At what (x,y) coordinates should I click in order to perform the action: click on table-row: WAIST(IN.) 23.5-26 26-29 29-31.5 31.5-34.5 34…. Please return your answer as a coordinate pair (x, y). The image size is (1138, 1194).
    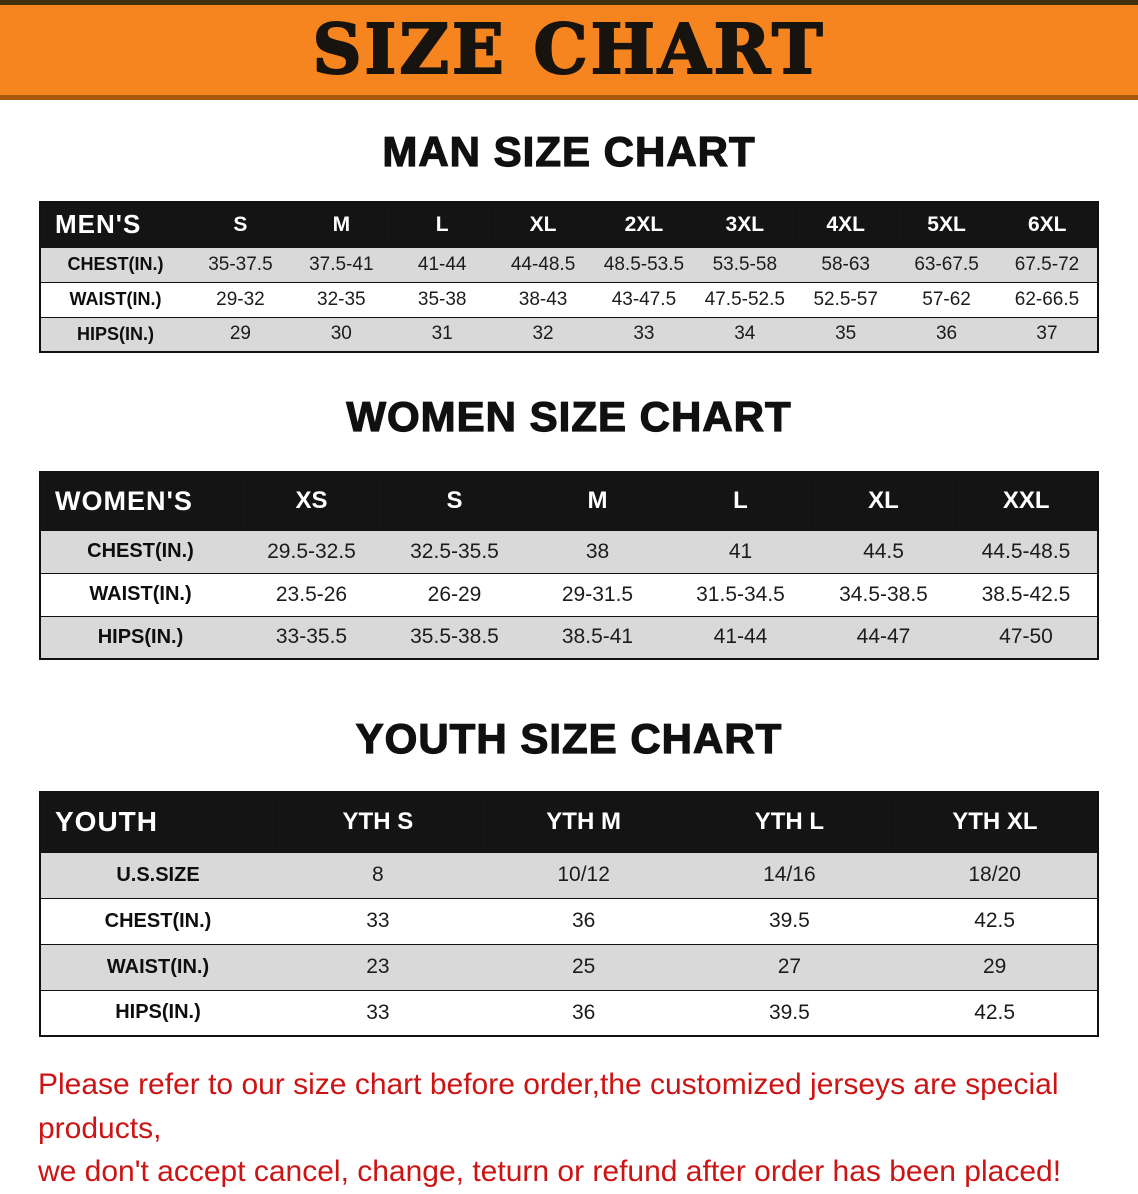
    Looking at the image, I should click on (569, 594).